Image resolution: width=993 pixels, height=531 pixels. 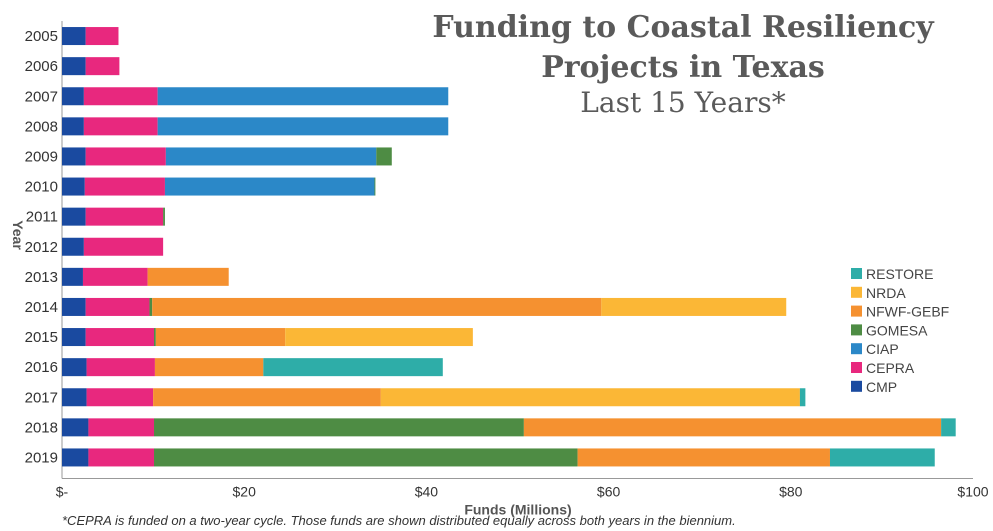 I want to click on bar-cepra-2018, so click(x=121, y=427).